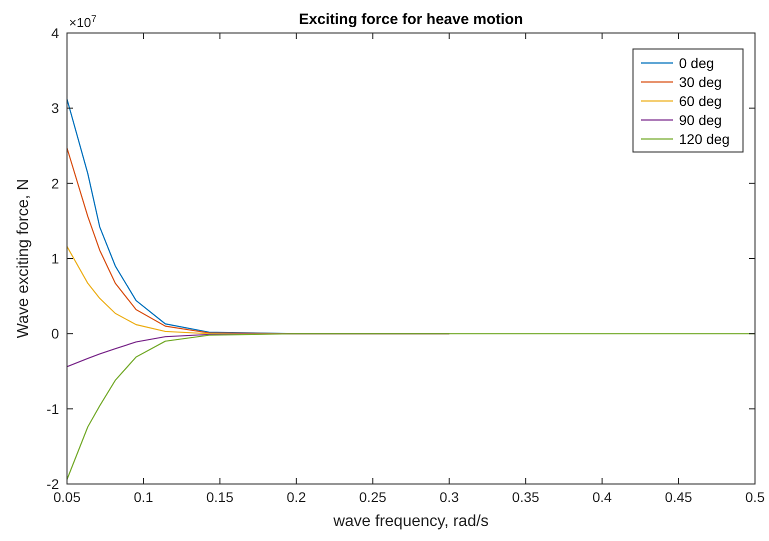 The height and width of the screenshot is (541, 769). Describe the element at coordinates (678, 497) in the screenshot. I see `x-tick-label: 0.45` at that location.